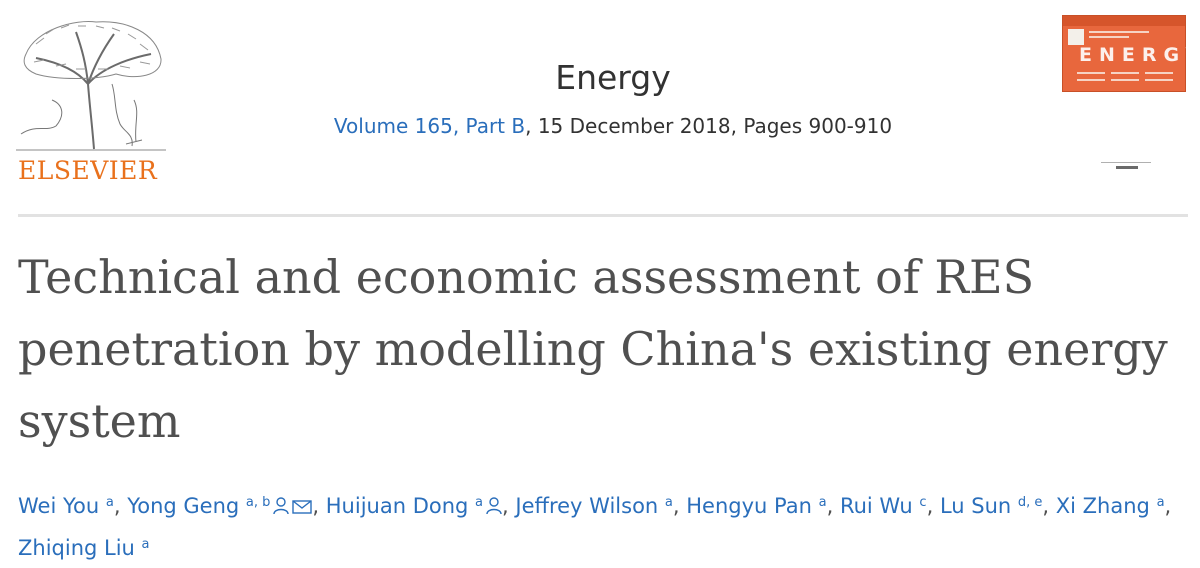 Image resolution: width=1200 pixels, height=568 pixels. What do you see at coordinates (183, 506) in the screenshot?
I see `author-link: Yong Geng` at bounding box center [183, 506].